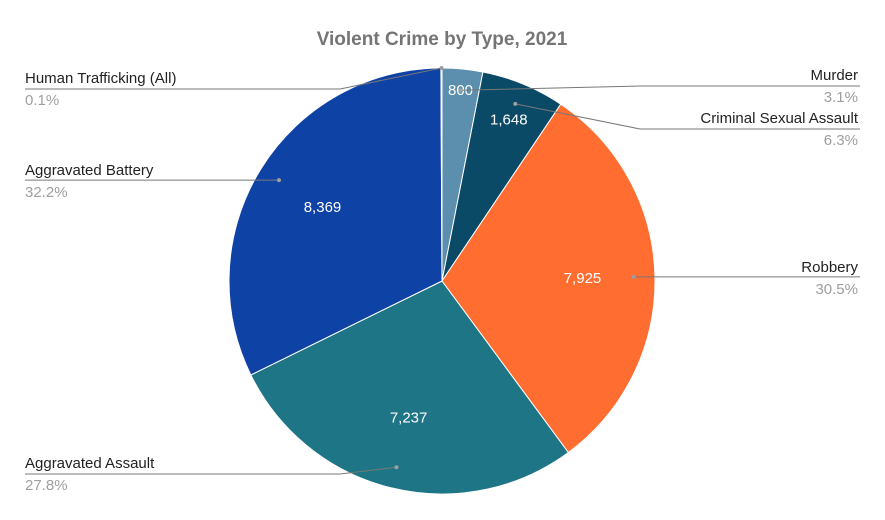 This screenshot has width=885, height=520. What do you see at coordinates (515, 103) in the screenshot?
I see `leader-dot-criminal-sexual-assault` at bounding box center [515, 103].